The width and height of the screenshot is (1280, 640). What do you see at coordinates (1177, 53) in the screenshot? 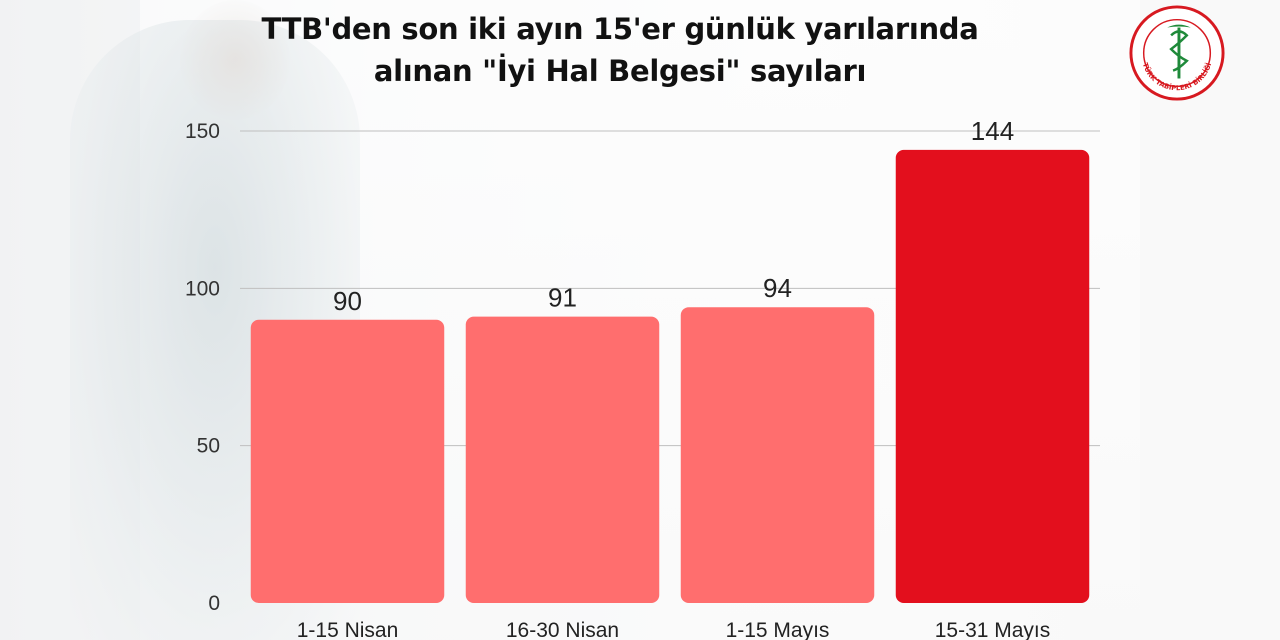
I see `turk-tabipleri-birligi-logo-icon: TÜRK TABİPLERİ BİRLİĞİ` at bounding box center [1177, 53].